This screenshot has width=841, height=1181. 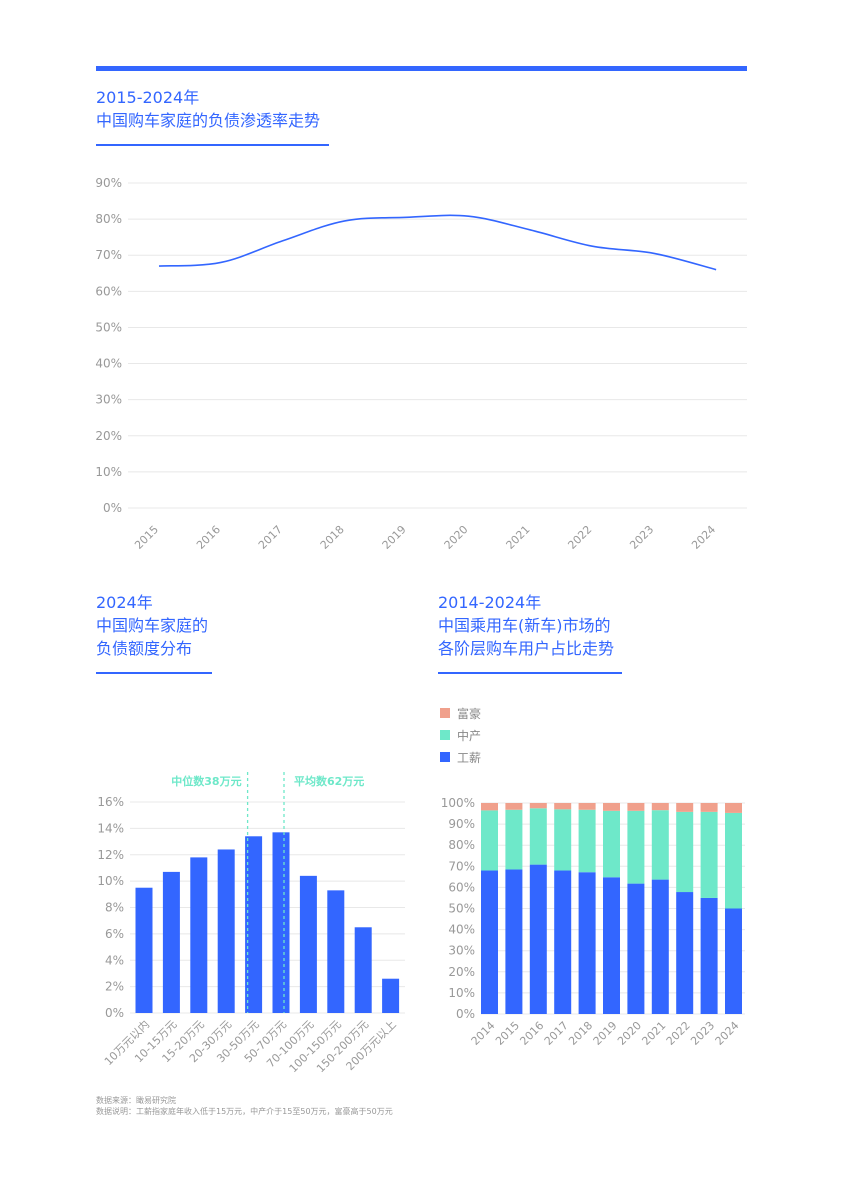 I want to click on line-chart-x-tick: 2017, so click(x=270, y=537).